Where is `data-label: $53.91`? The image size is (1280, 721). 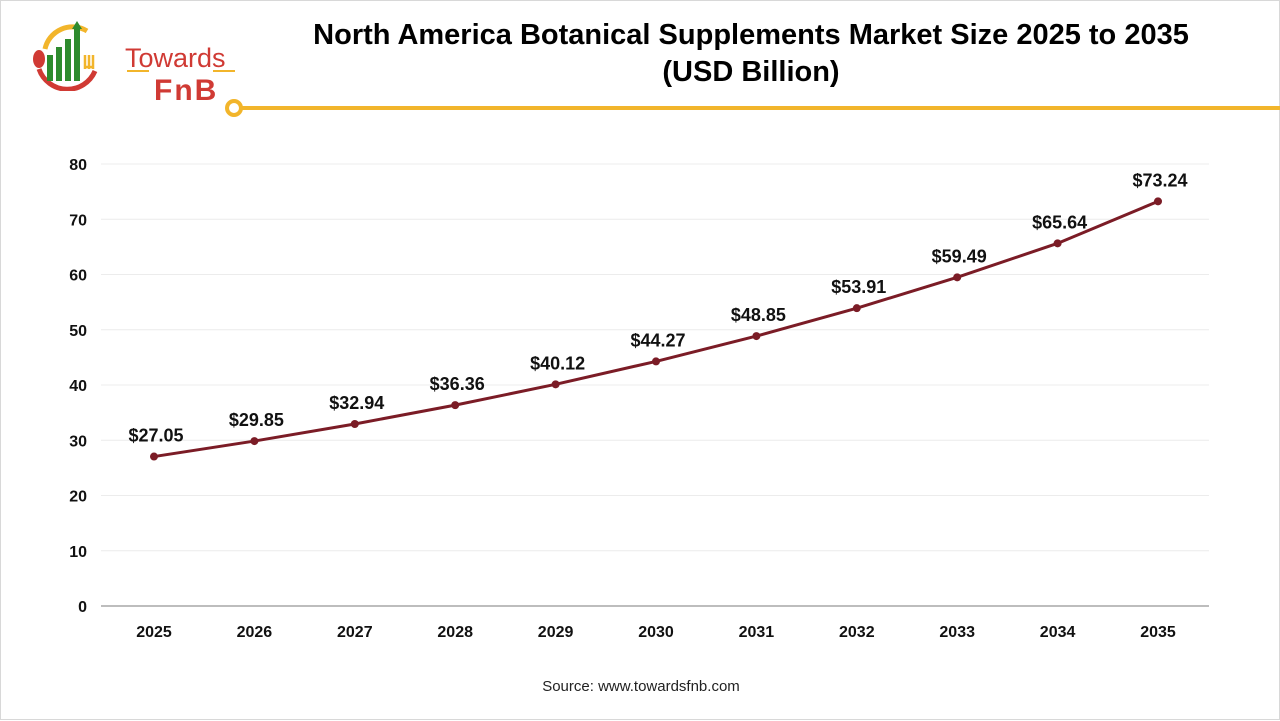
data-label: $53.91 is located at coordinates (858, 287).